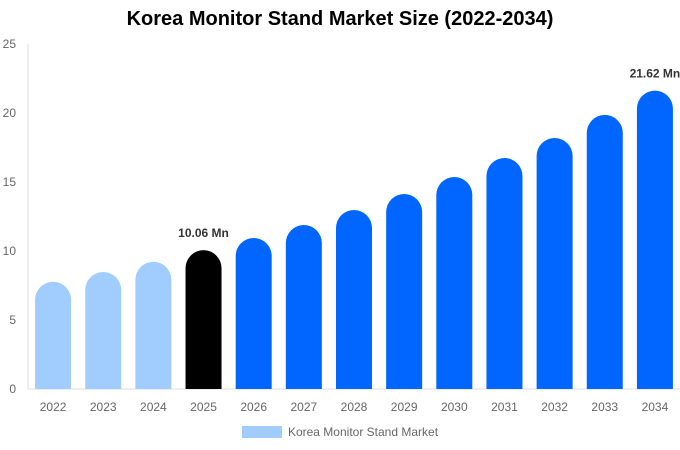 Image resolution: width=680 pixels, height=450 pixels. Describe the element at coordinates (354, 407) in the screenshot. I see `x-tick-label: 2028` at that location.